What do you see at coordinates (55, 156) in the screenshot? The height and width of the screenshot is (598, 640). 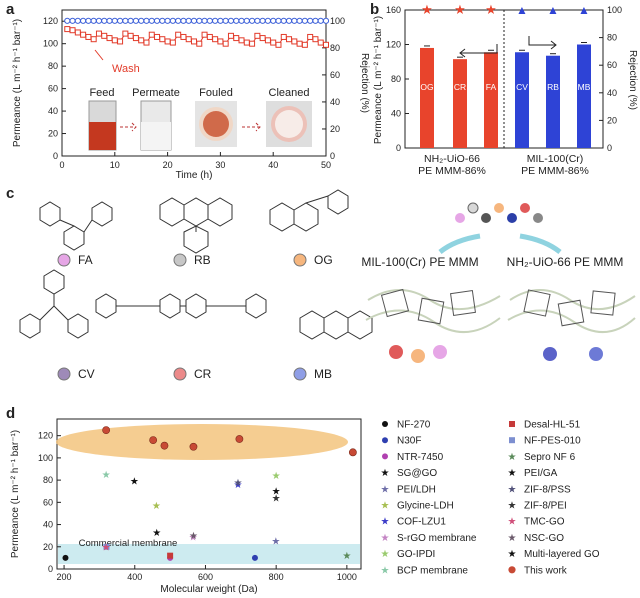 I see `a-ytick-label: 0` at bounding box center [55, 156].